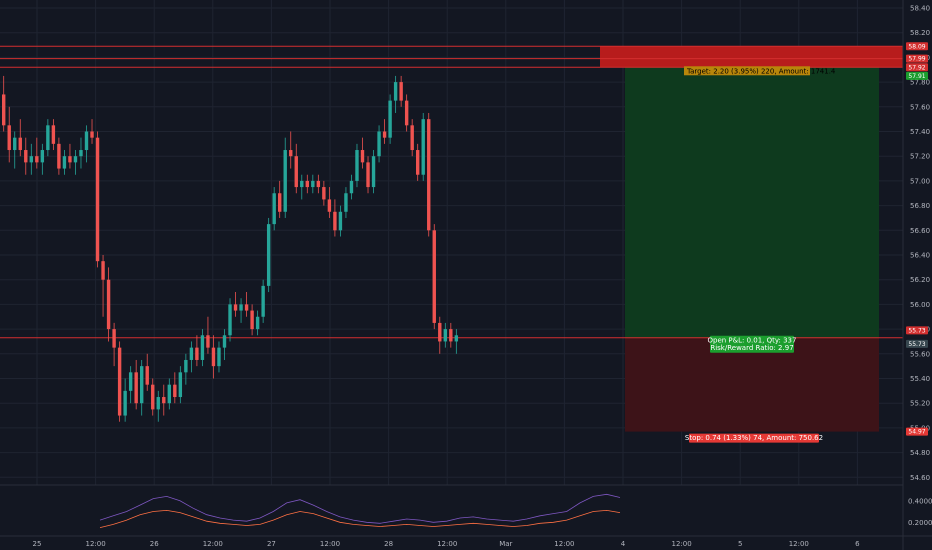 The height and width of the screenshot is (550, 932). I want to click on price-tag: 57.92, so click(917, 67).